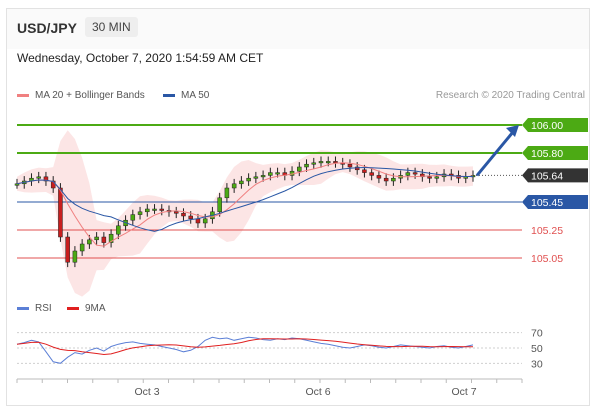 This screenshot has height=411, width=596. I want to click on legend-swatch-ma20, so click(23, 95).